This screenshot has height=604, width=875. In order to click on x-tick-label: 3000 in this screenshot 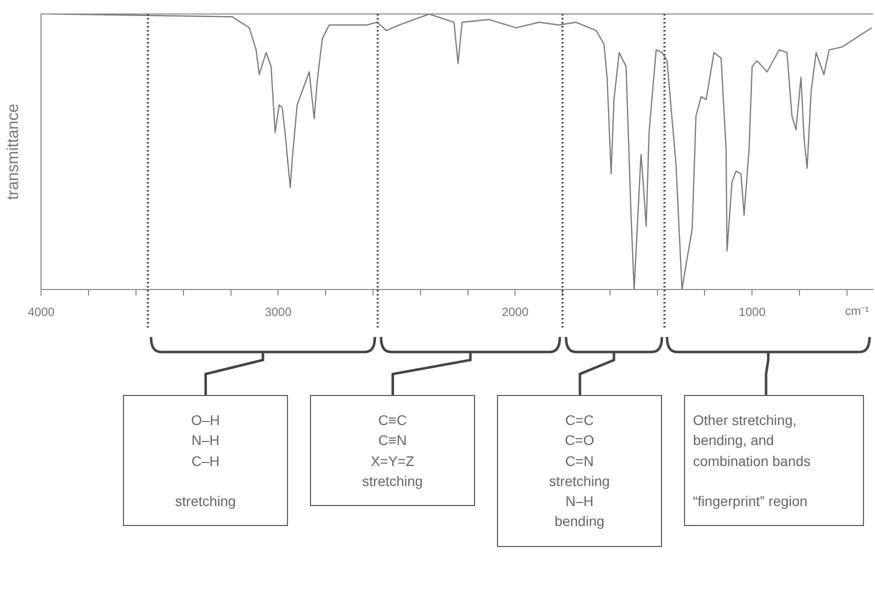, I will do `click(278, 312)`.